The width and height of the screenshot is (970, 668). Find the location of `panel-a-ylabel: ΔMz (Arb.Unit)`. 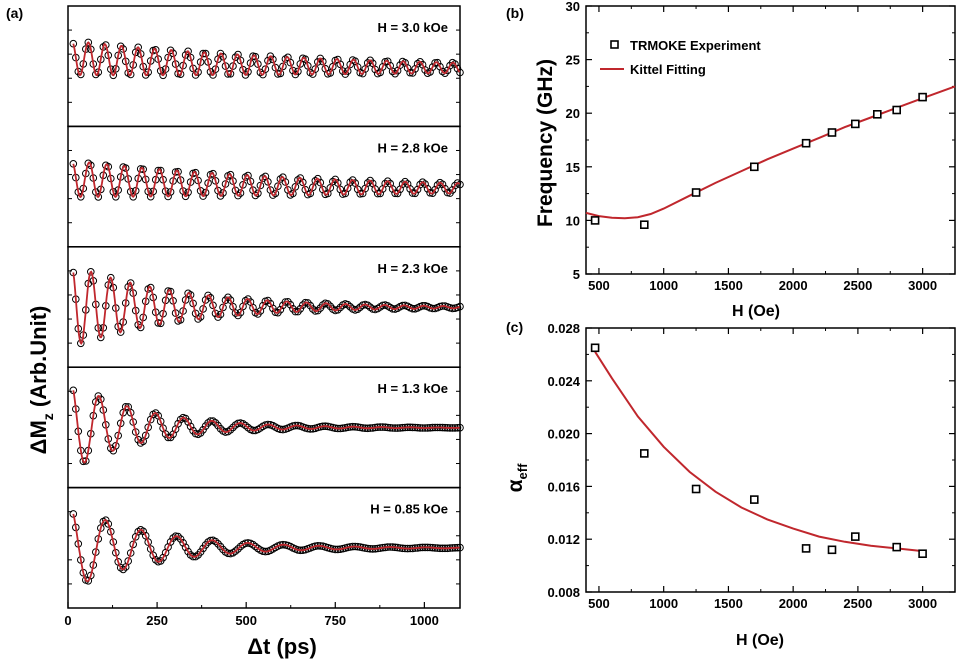

panel-a-ylabel: ΔMz (Arb.Unit) is located at coordinates (41, 380).